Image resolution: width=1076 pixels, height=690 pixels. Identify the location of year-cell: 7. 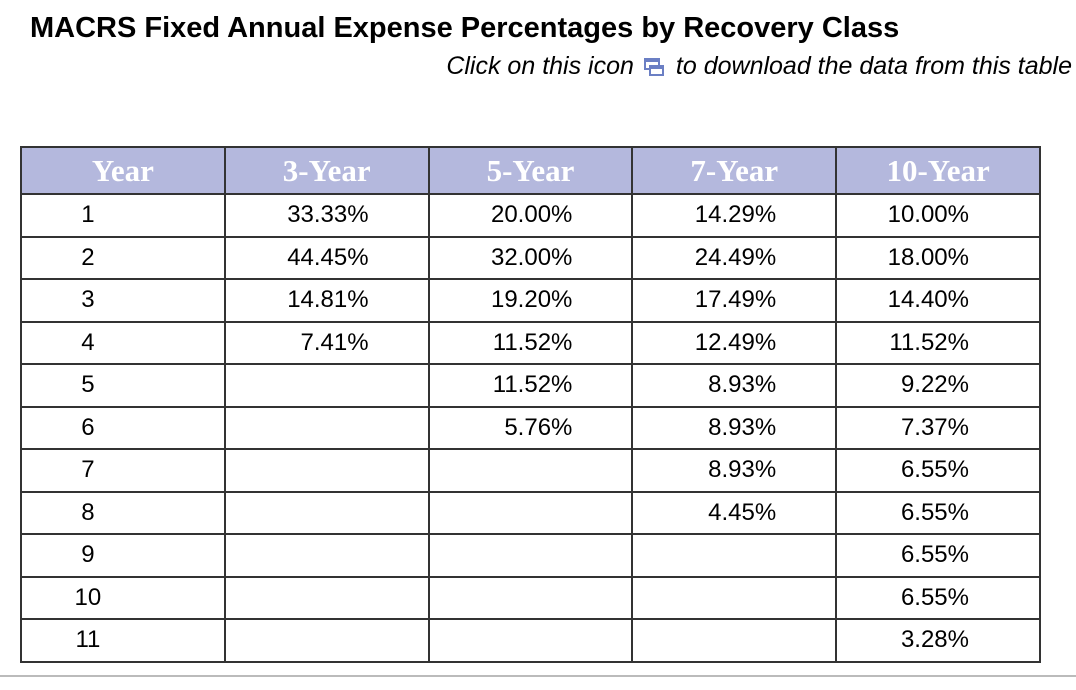
(123, 470).